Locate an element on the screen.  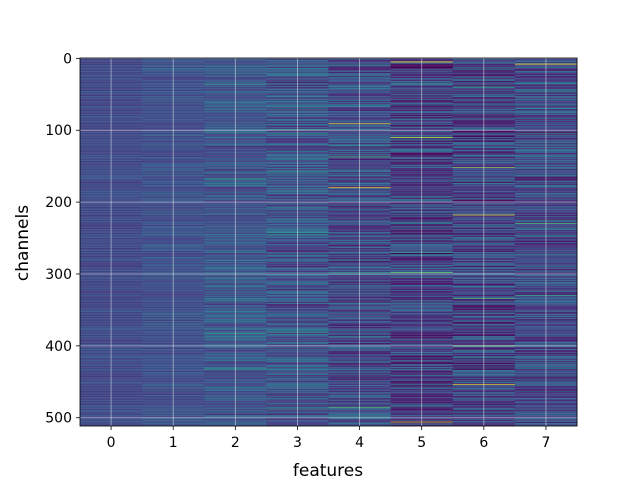
x-axis-label: features is located at coordinates (328, 470).